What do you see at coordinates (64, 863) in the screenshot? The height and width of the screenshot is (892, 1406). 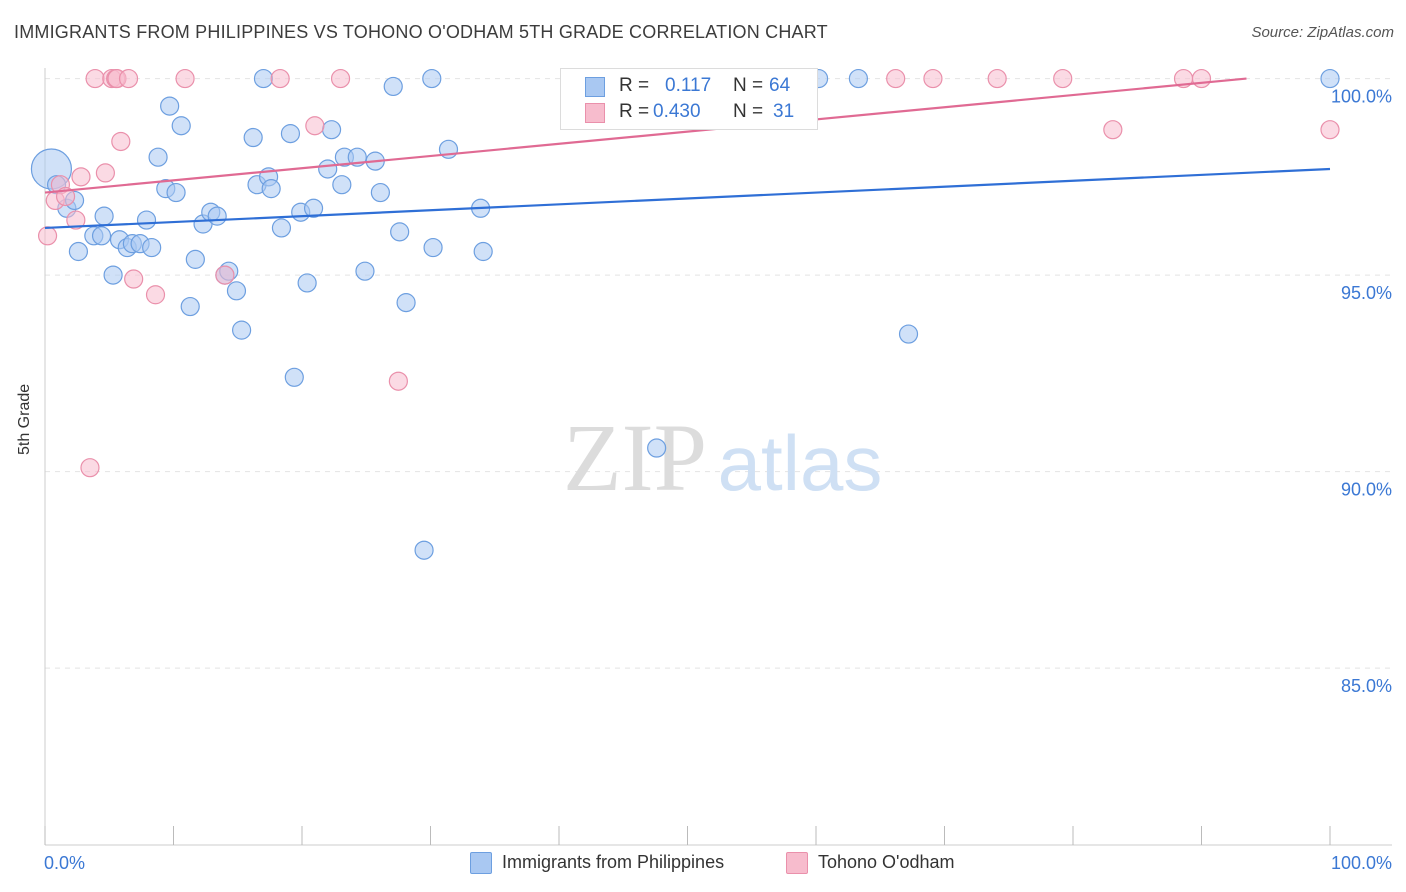 I see `x-tick-label: 0.0%` at bounding box center [64, 863].